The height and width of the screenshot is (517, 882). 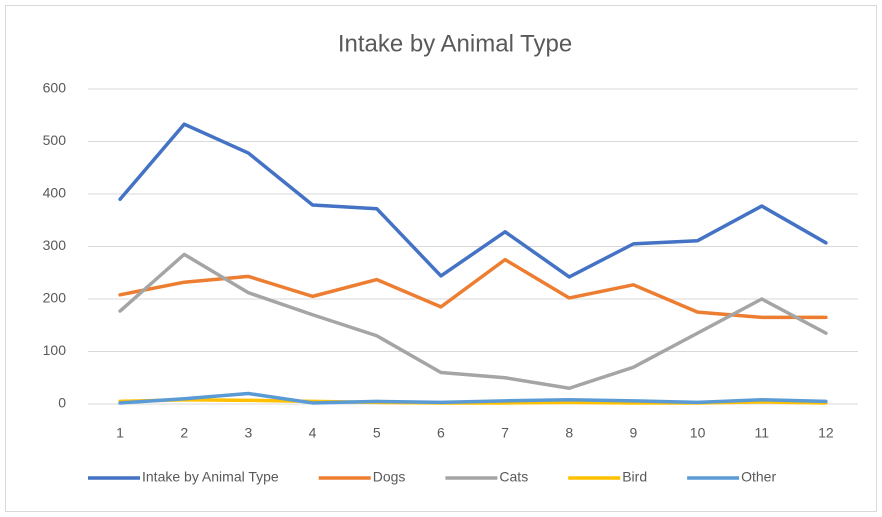 I want to click on x-tick-label: 6, so click(x=441, y=433).